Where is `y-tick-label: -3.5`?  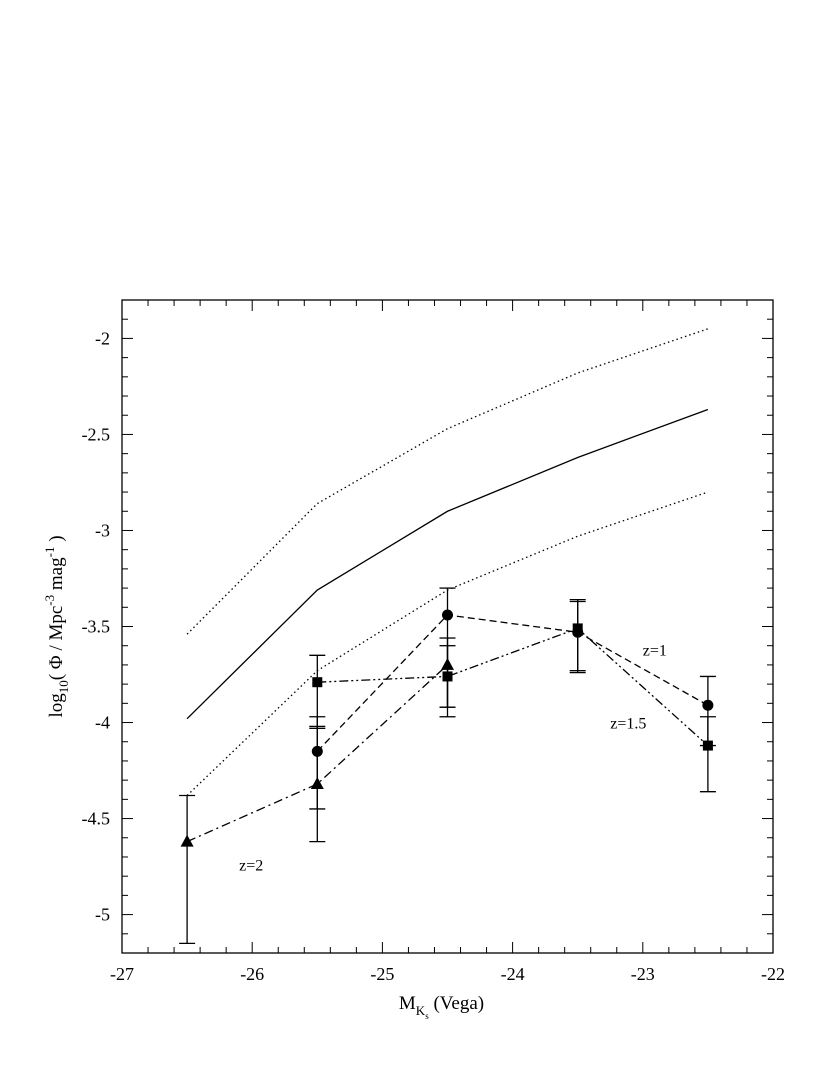 y-tick-label: -3.5 is located at coordinates (96, 627).